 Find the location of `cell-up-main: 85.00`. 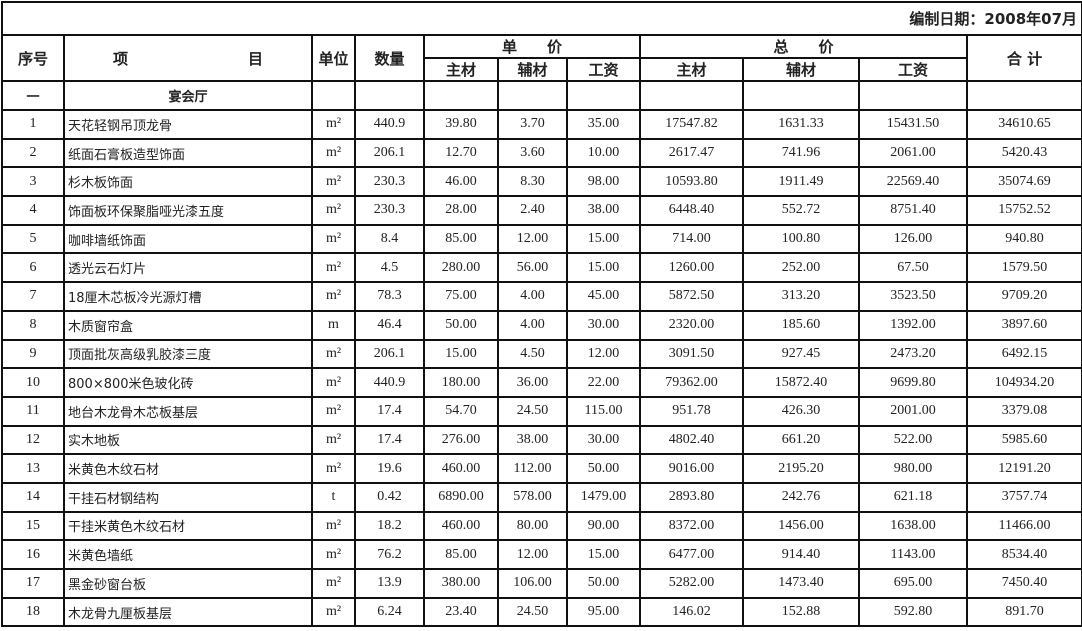

cell-up-main: 85.00 is located at coordinates (461, 239).